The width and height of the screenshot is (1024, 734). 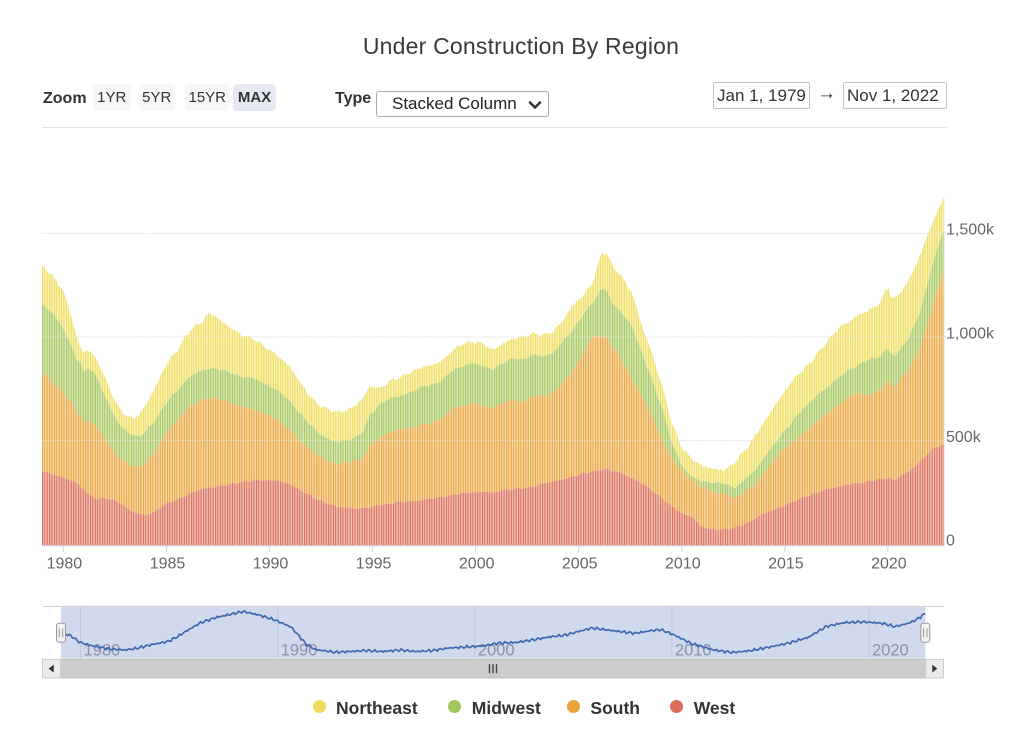 I want to click on svg-text: 1995, so click(x=374, y=564).